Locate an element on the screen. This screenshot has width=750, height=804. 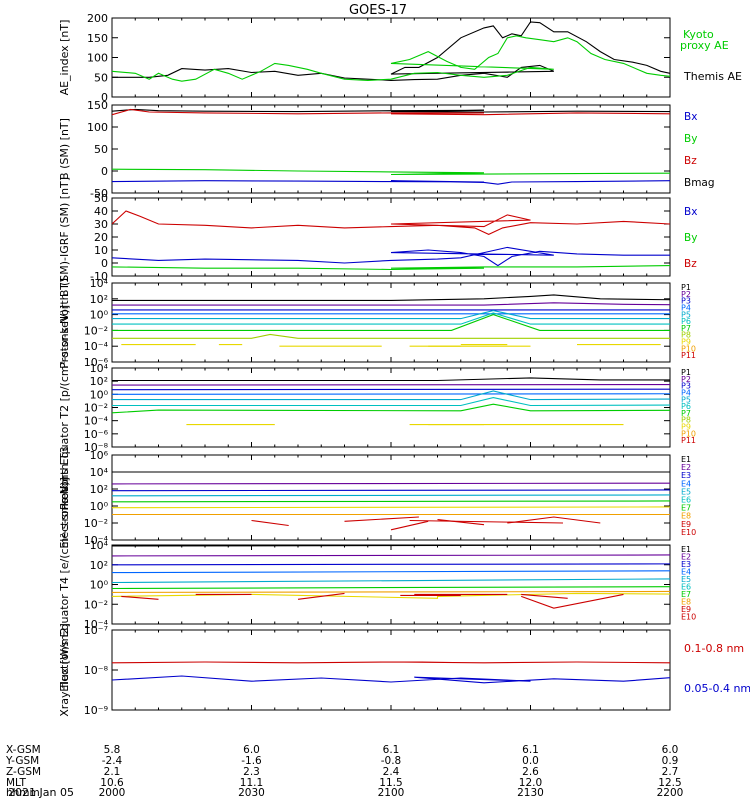
legend-entry: E7 is located at coordinates (686, 594).